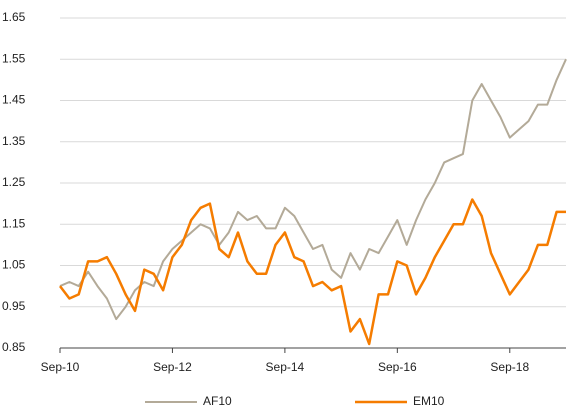 The width and height of the screenshot is (568, 414). What do you see at coordinates (60, 367) in the screenshot?
I see `x-tick-label: Sep-10` at bounding box center [60, 367].